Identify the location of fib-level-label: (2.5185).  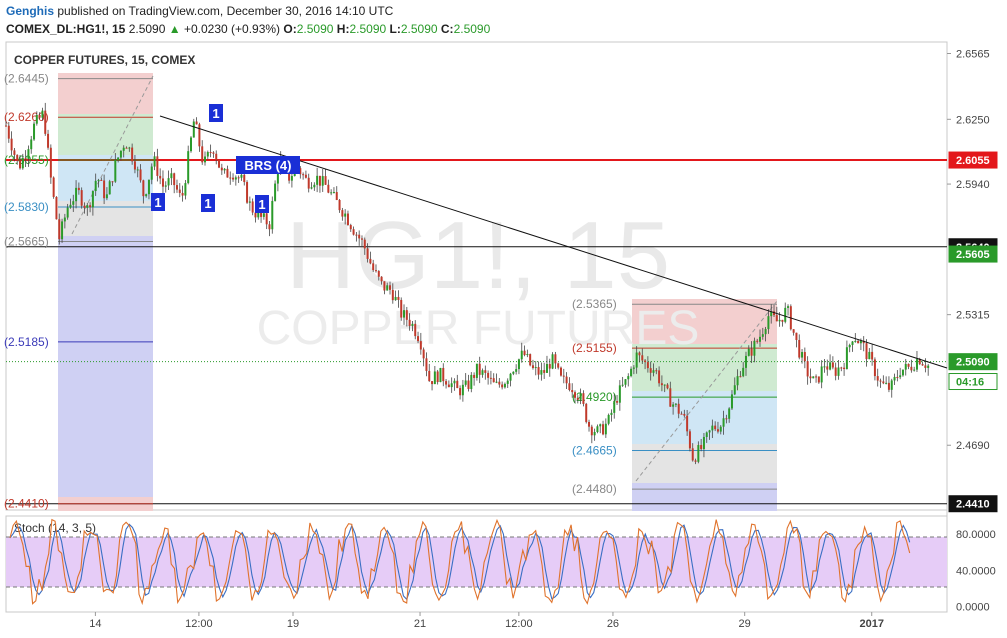
(26, 342).